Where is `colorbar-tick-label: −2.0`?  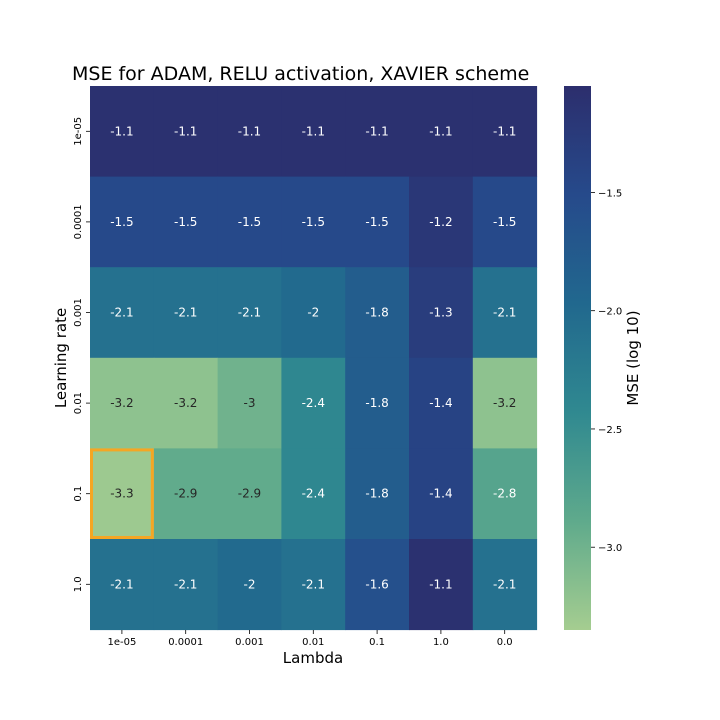
colorbar-tick-label: −2.0 is located at coordinates (610, 312).